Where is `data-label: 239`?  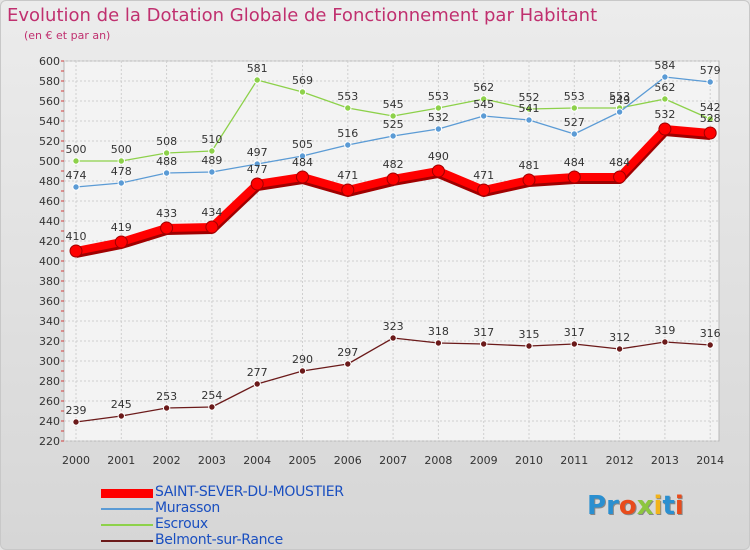
data-label: 239 is located at coordinates (76, 410).